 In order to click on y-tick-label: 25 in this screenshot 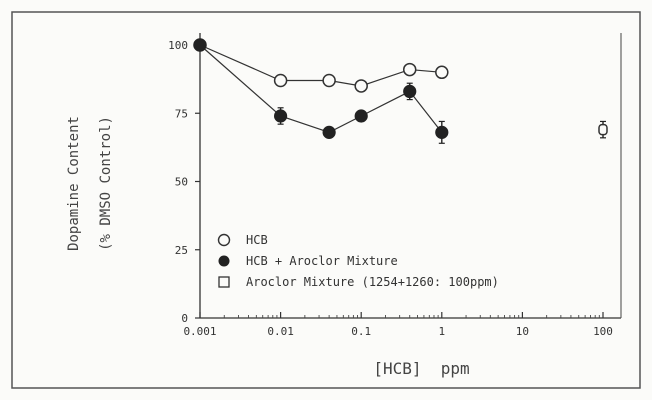, I will do `click(181, 250)`.